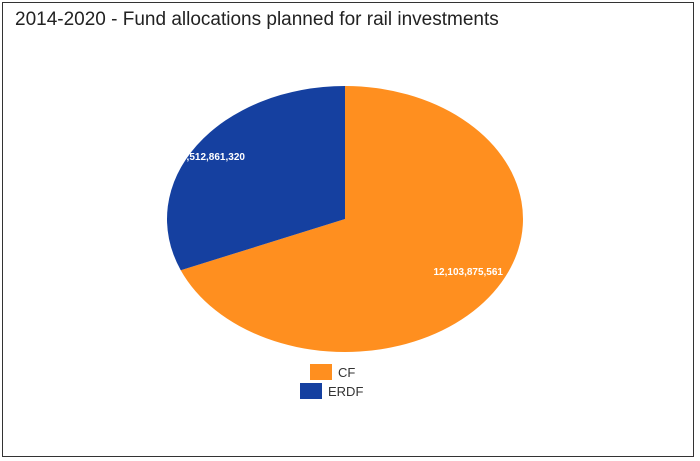 Image resolution: width=700 pixels, height=461 pixels. I want to click on data-label-erdf: 5,512,861,320, so click(213, 157).